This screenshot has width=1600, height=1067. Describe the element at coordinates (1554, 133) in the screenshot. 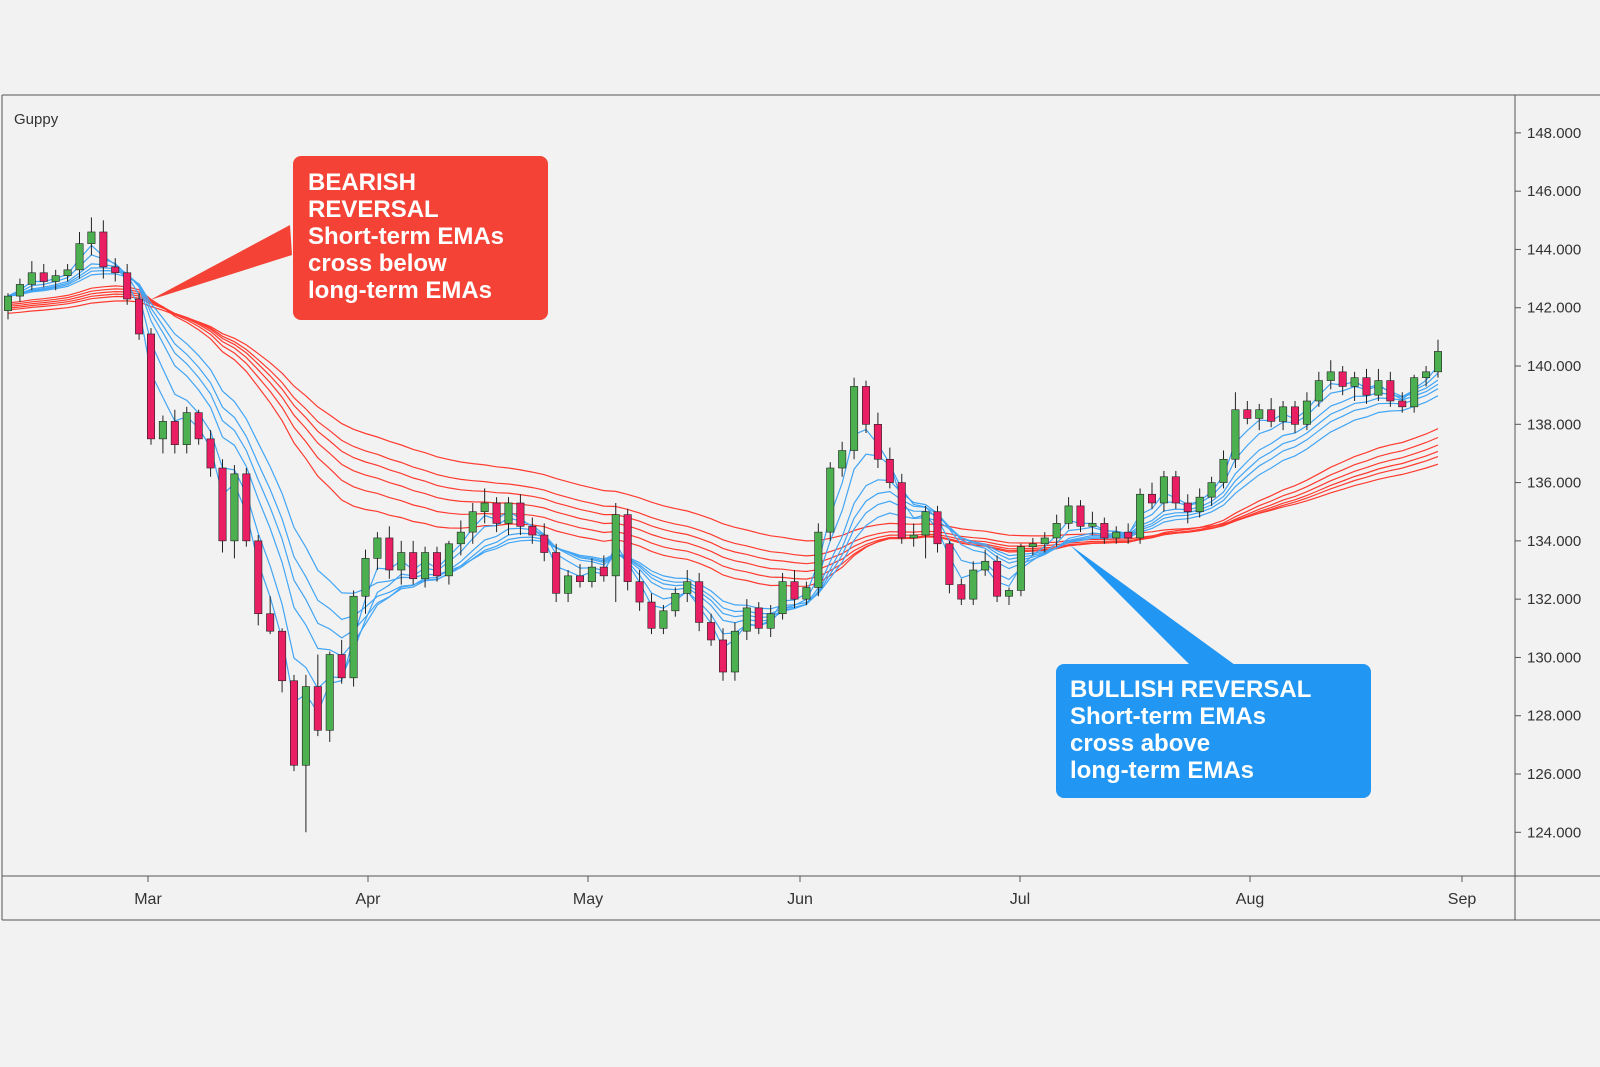

I see `y-tick-label: 148.000` at that location.